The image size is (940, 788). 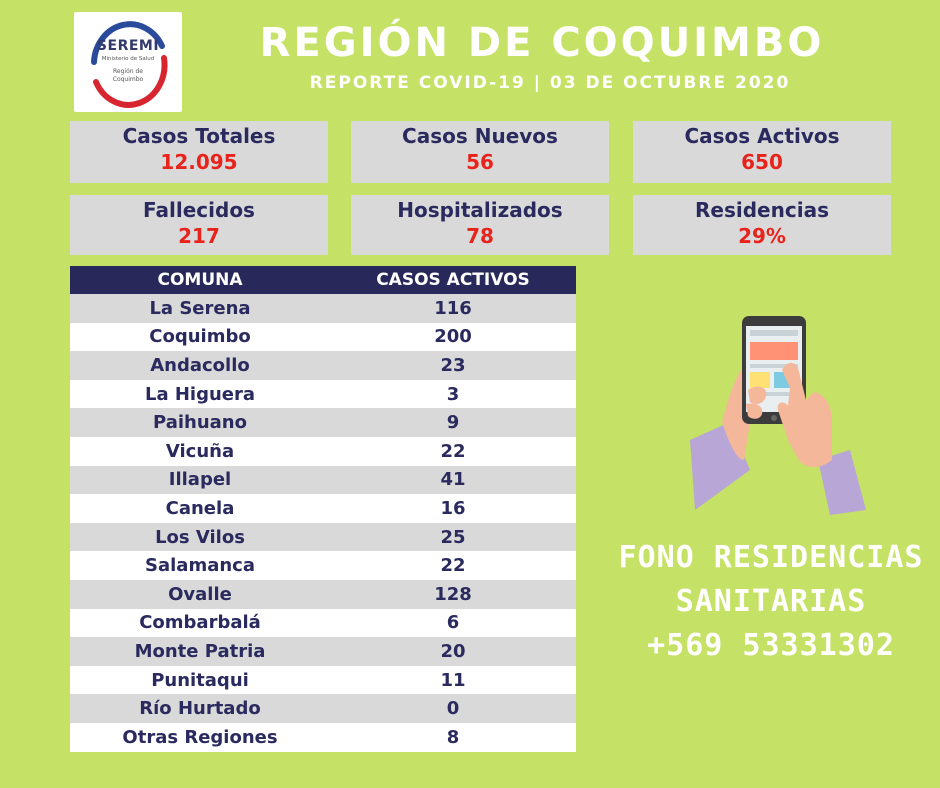 I want to click on casos-activos-cell: 6, so click(x=453, y=623).